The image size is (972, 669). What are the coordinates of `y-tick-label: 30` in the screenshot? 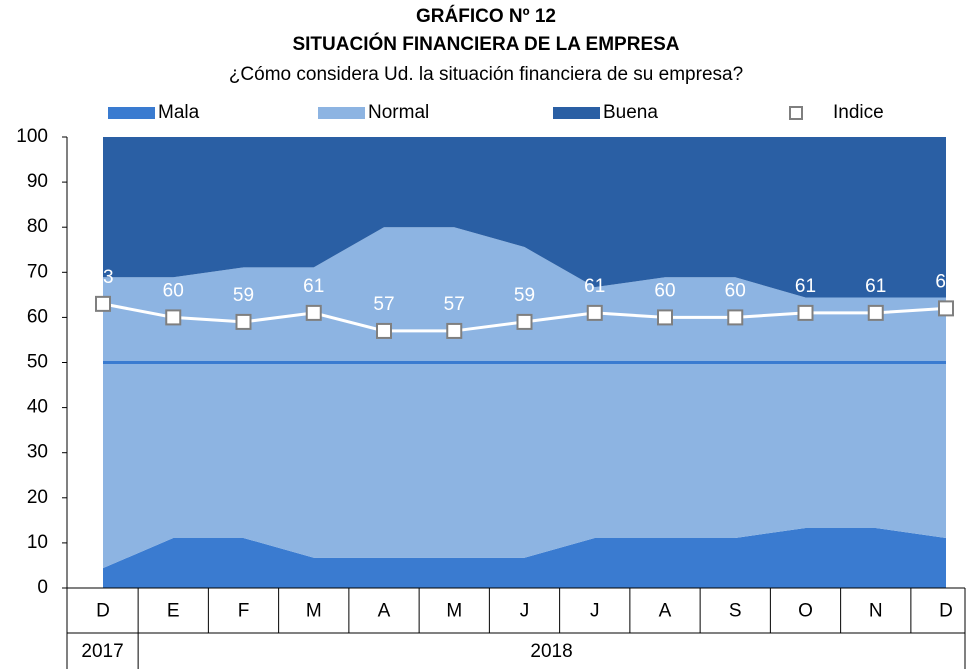 It's located at (37, 452).